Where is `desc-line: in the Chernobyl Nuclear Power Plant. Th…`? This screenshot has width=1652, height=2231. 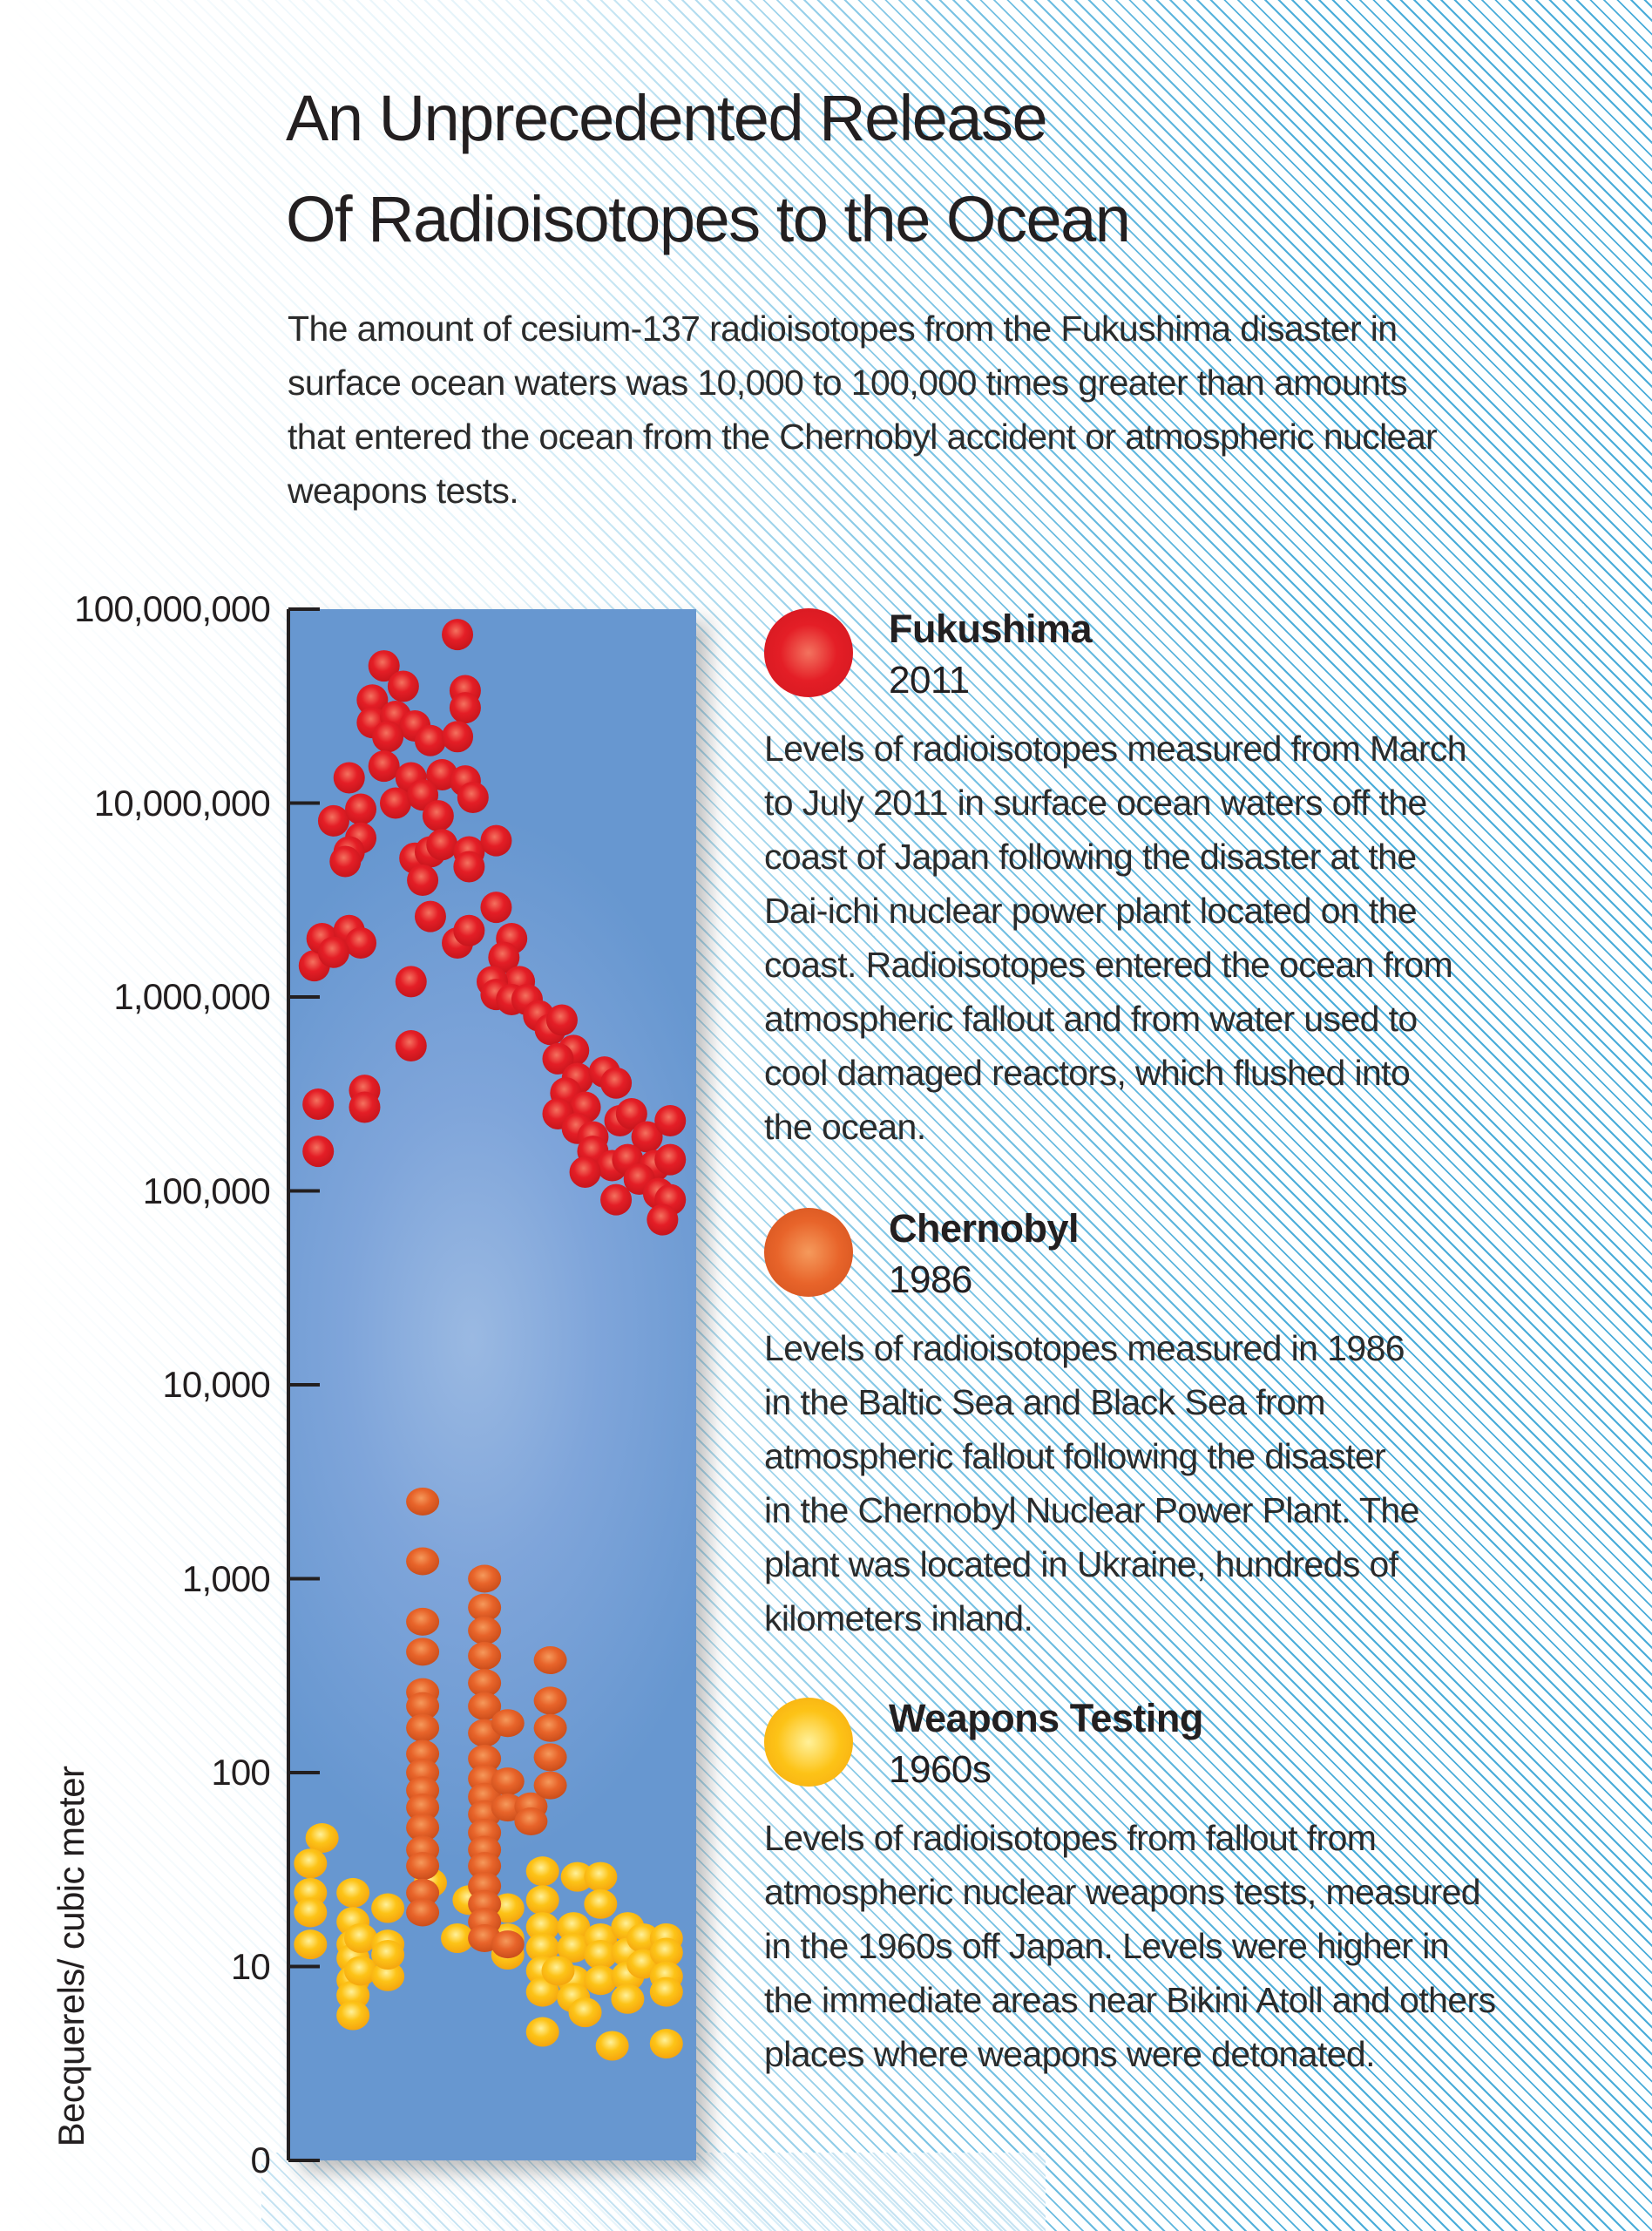
desc-line: in the Chernobyl Nuclear Power Plant. Th… is located at coordinates (1091, 1510).